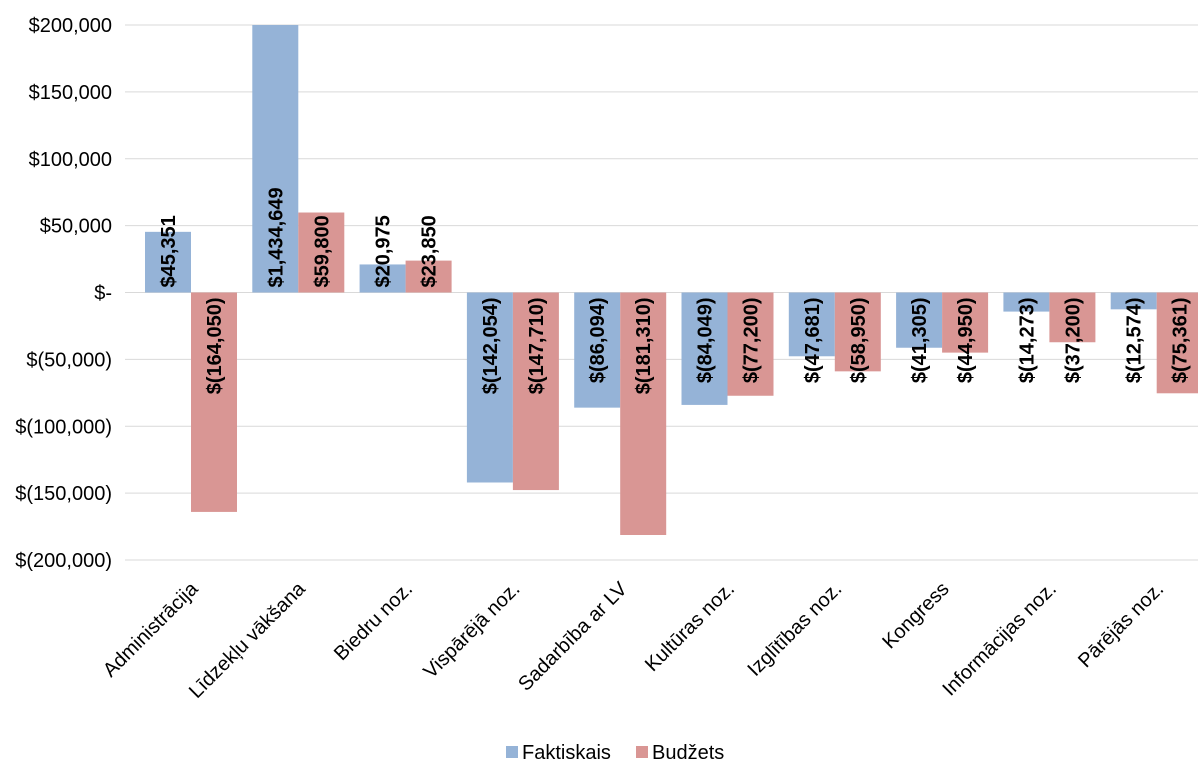  Describe the element at coordinates (1073, 341) in the screenshot. I see `data-label: $(37,200)` at that location.